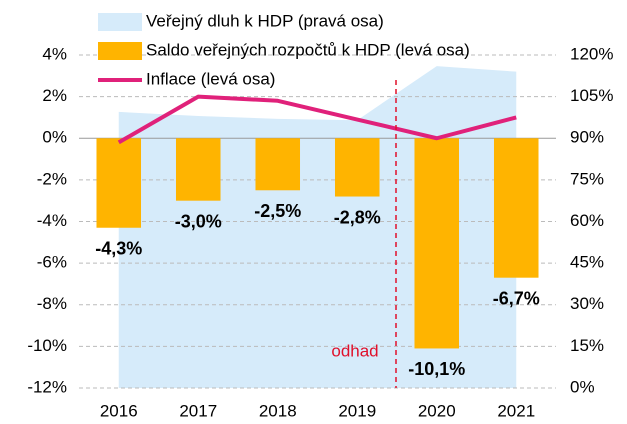 The width and height of the screenshot is (627, 424). Describe the element at coordinates (210, 78) in the screenshot. I see `legend-label: Inflace (levá osa)` at that location.